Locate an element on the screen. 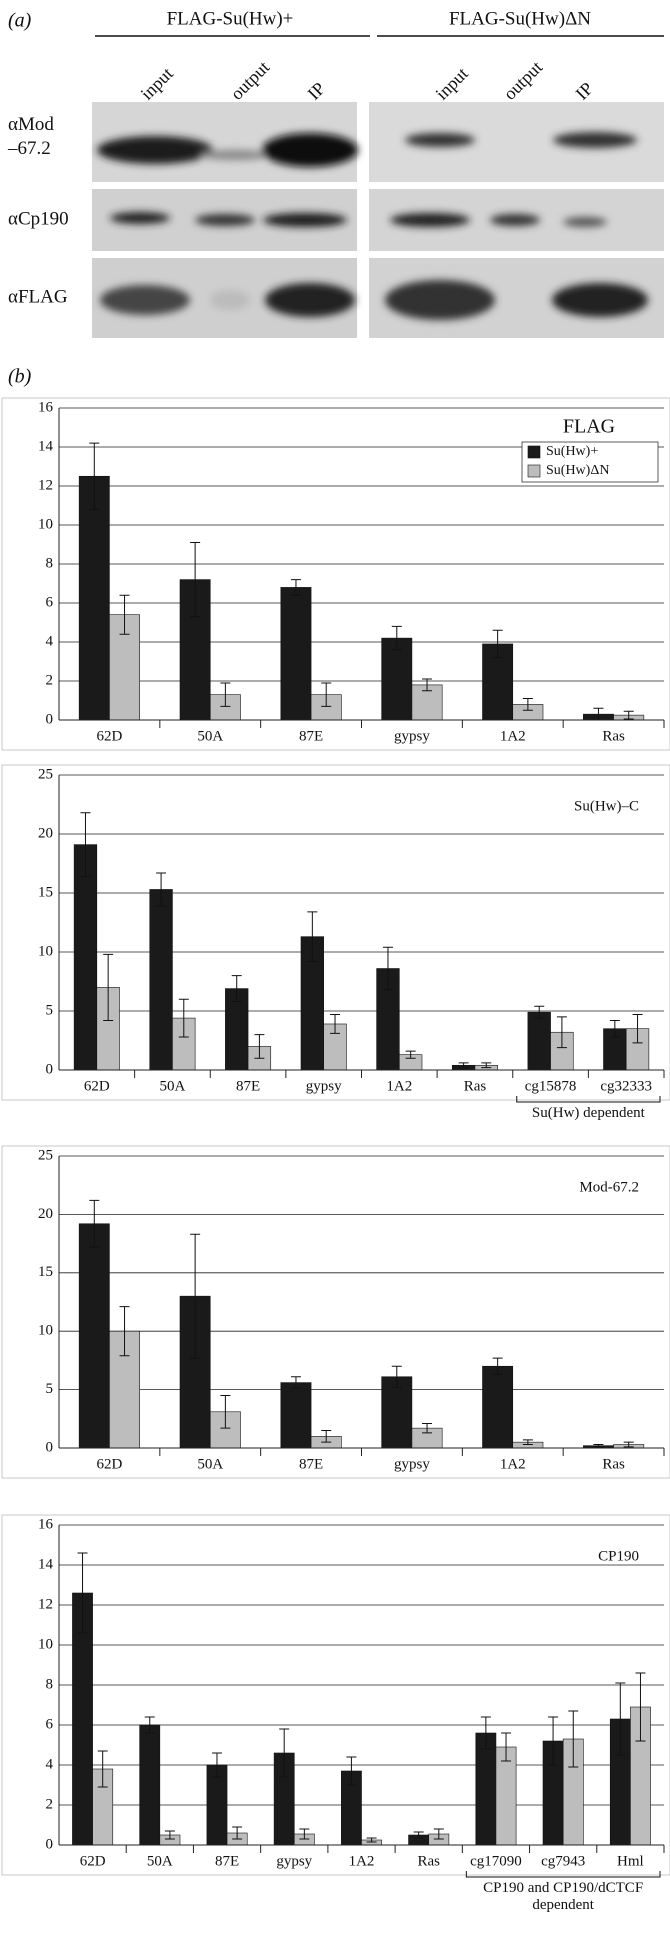 This screenshot has width=670, height=1939. x-tick-label: Hml is located at coordinates (630, 1861).